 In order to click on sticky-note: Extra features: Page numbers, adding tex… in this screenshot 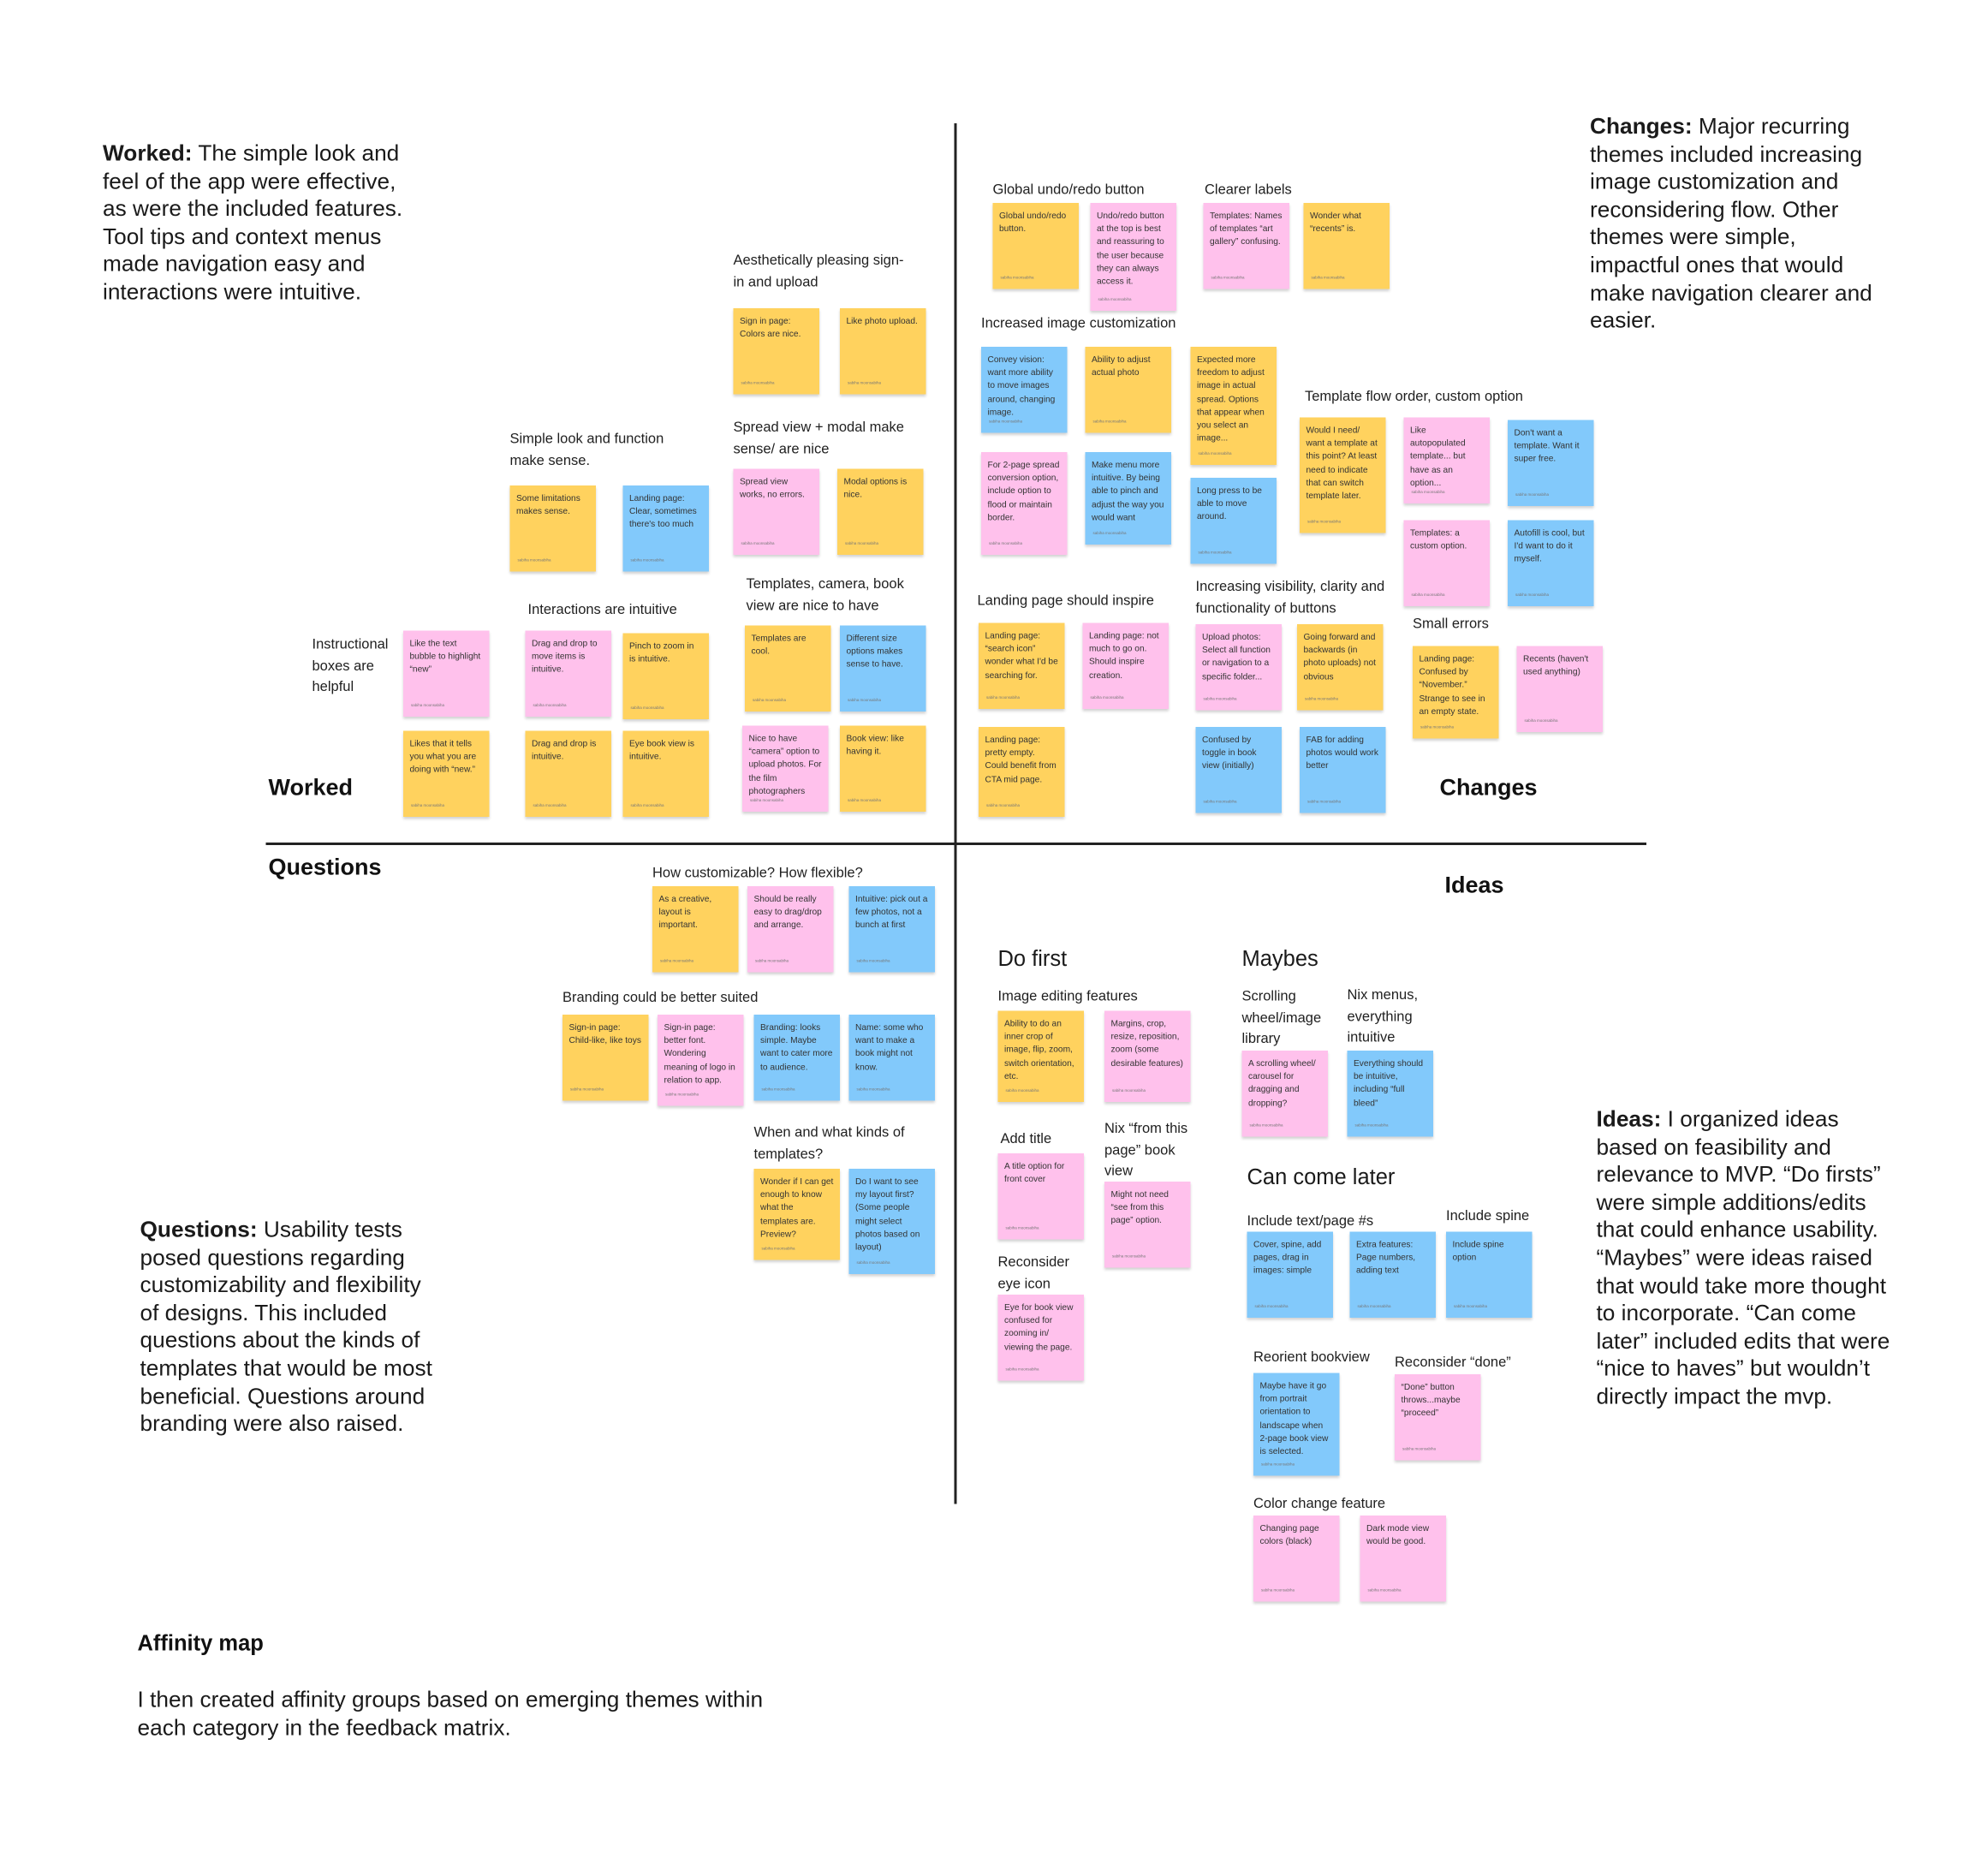, I will do `click(1392, 1274)`.